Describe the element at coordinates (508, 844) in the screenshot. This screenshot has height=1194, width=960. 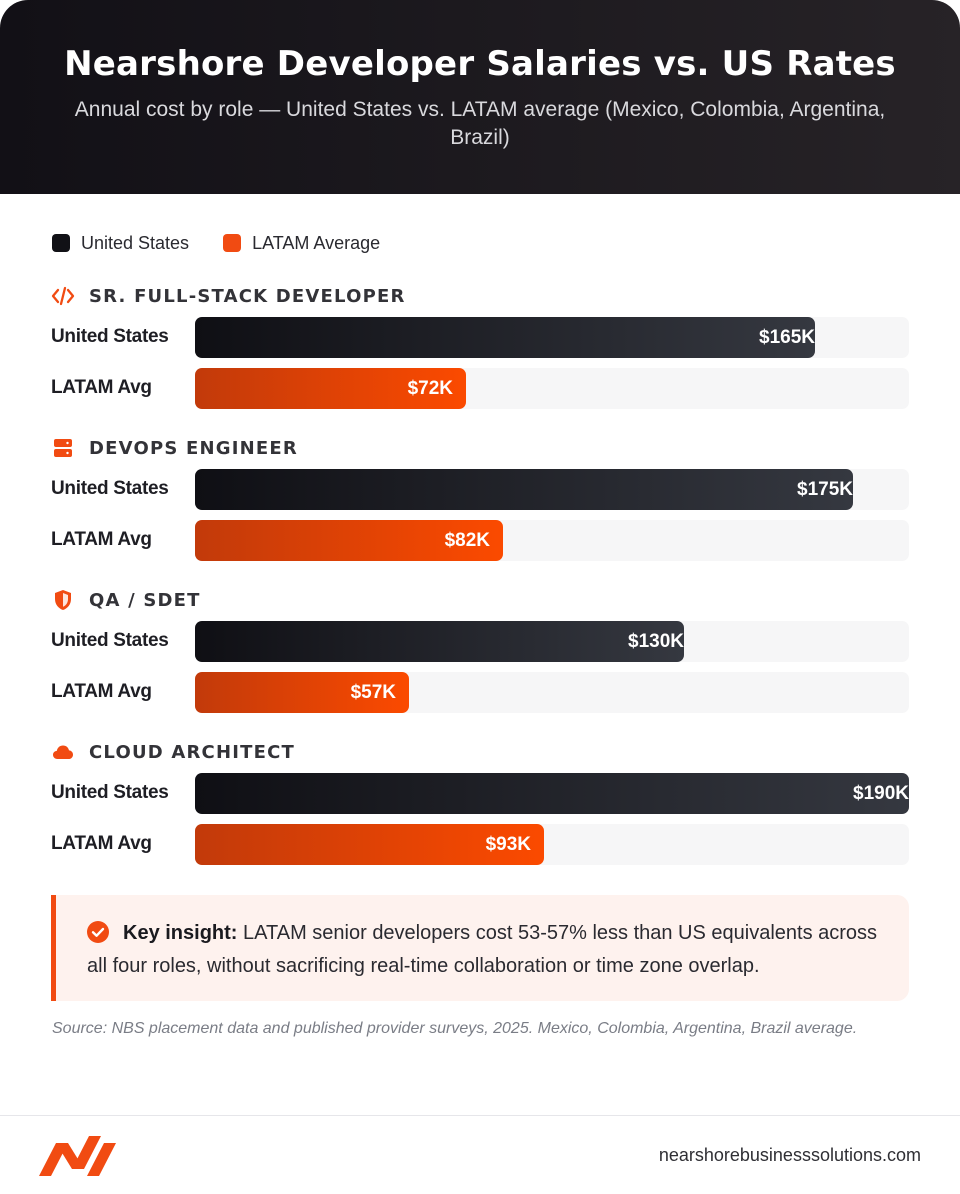
I see `bar-value-label: $93K` at that location.